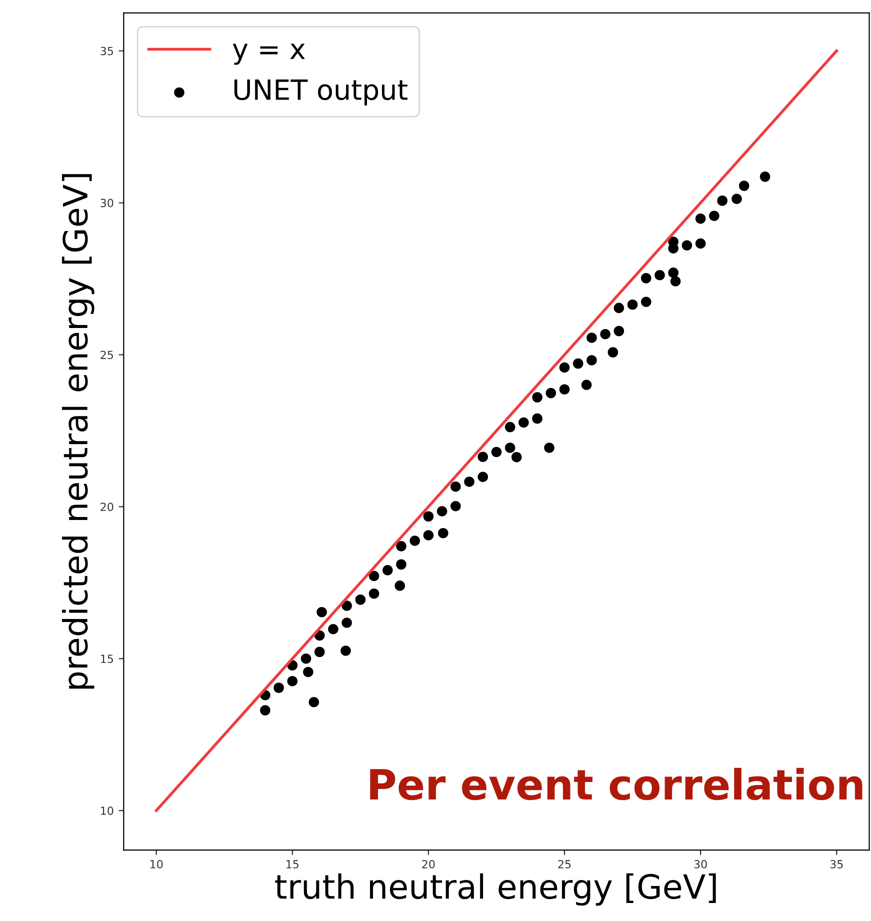 This screenshot has width=871, height=921. What do you see at coordinates (107, 507) in the screenshot?
I see `y-tick-label: 20` at bounding box center [107, 507].